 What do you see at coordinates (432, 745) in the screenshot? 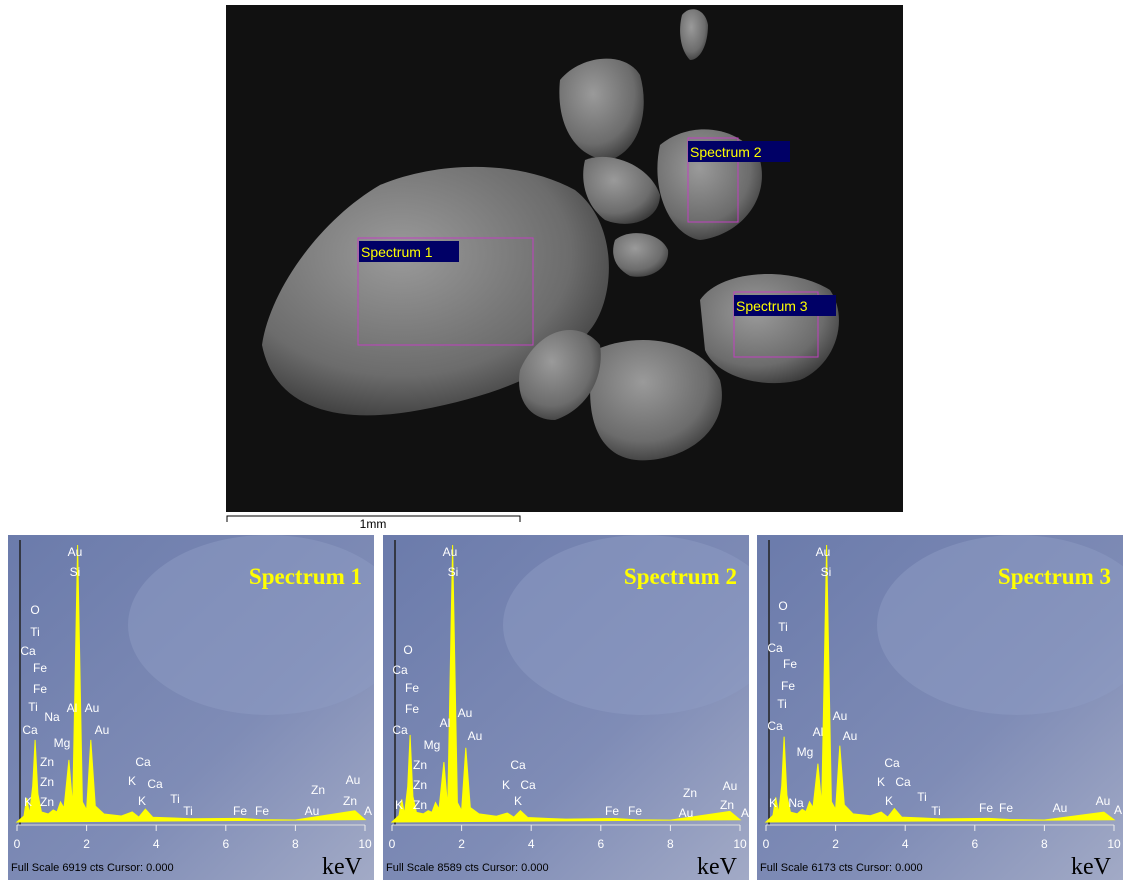
I see `element-label: Mg` at bounding box center [432, 745].